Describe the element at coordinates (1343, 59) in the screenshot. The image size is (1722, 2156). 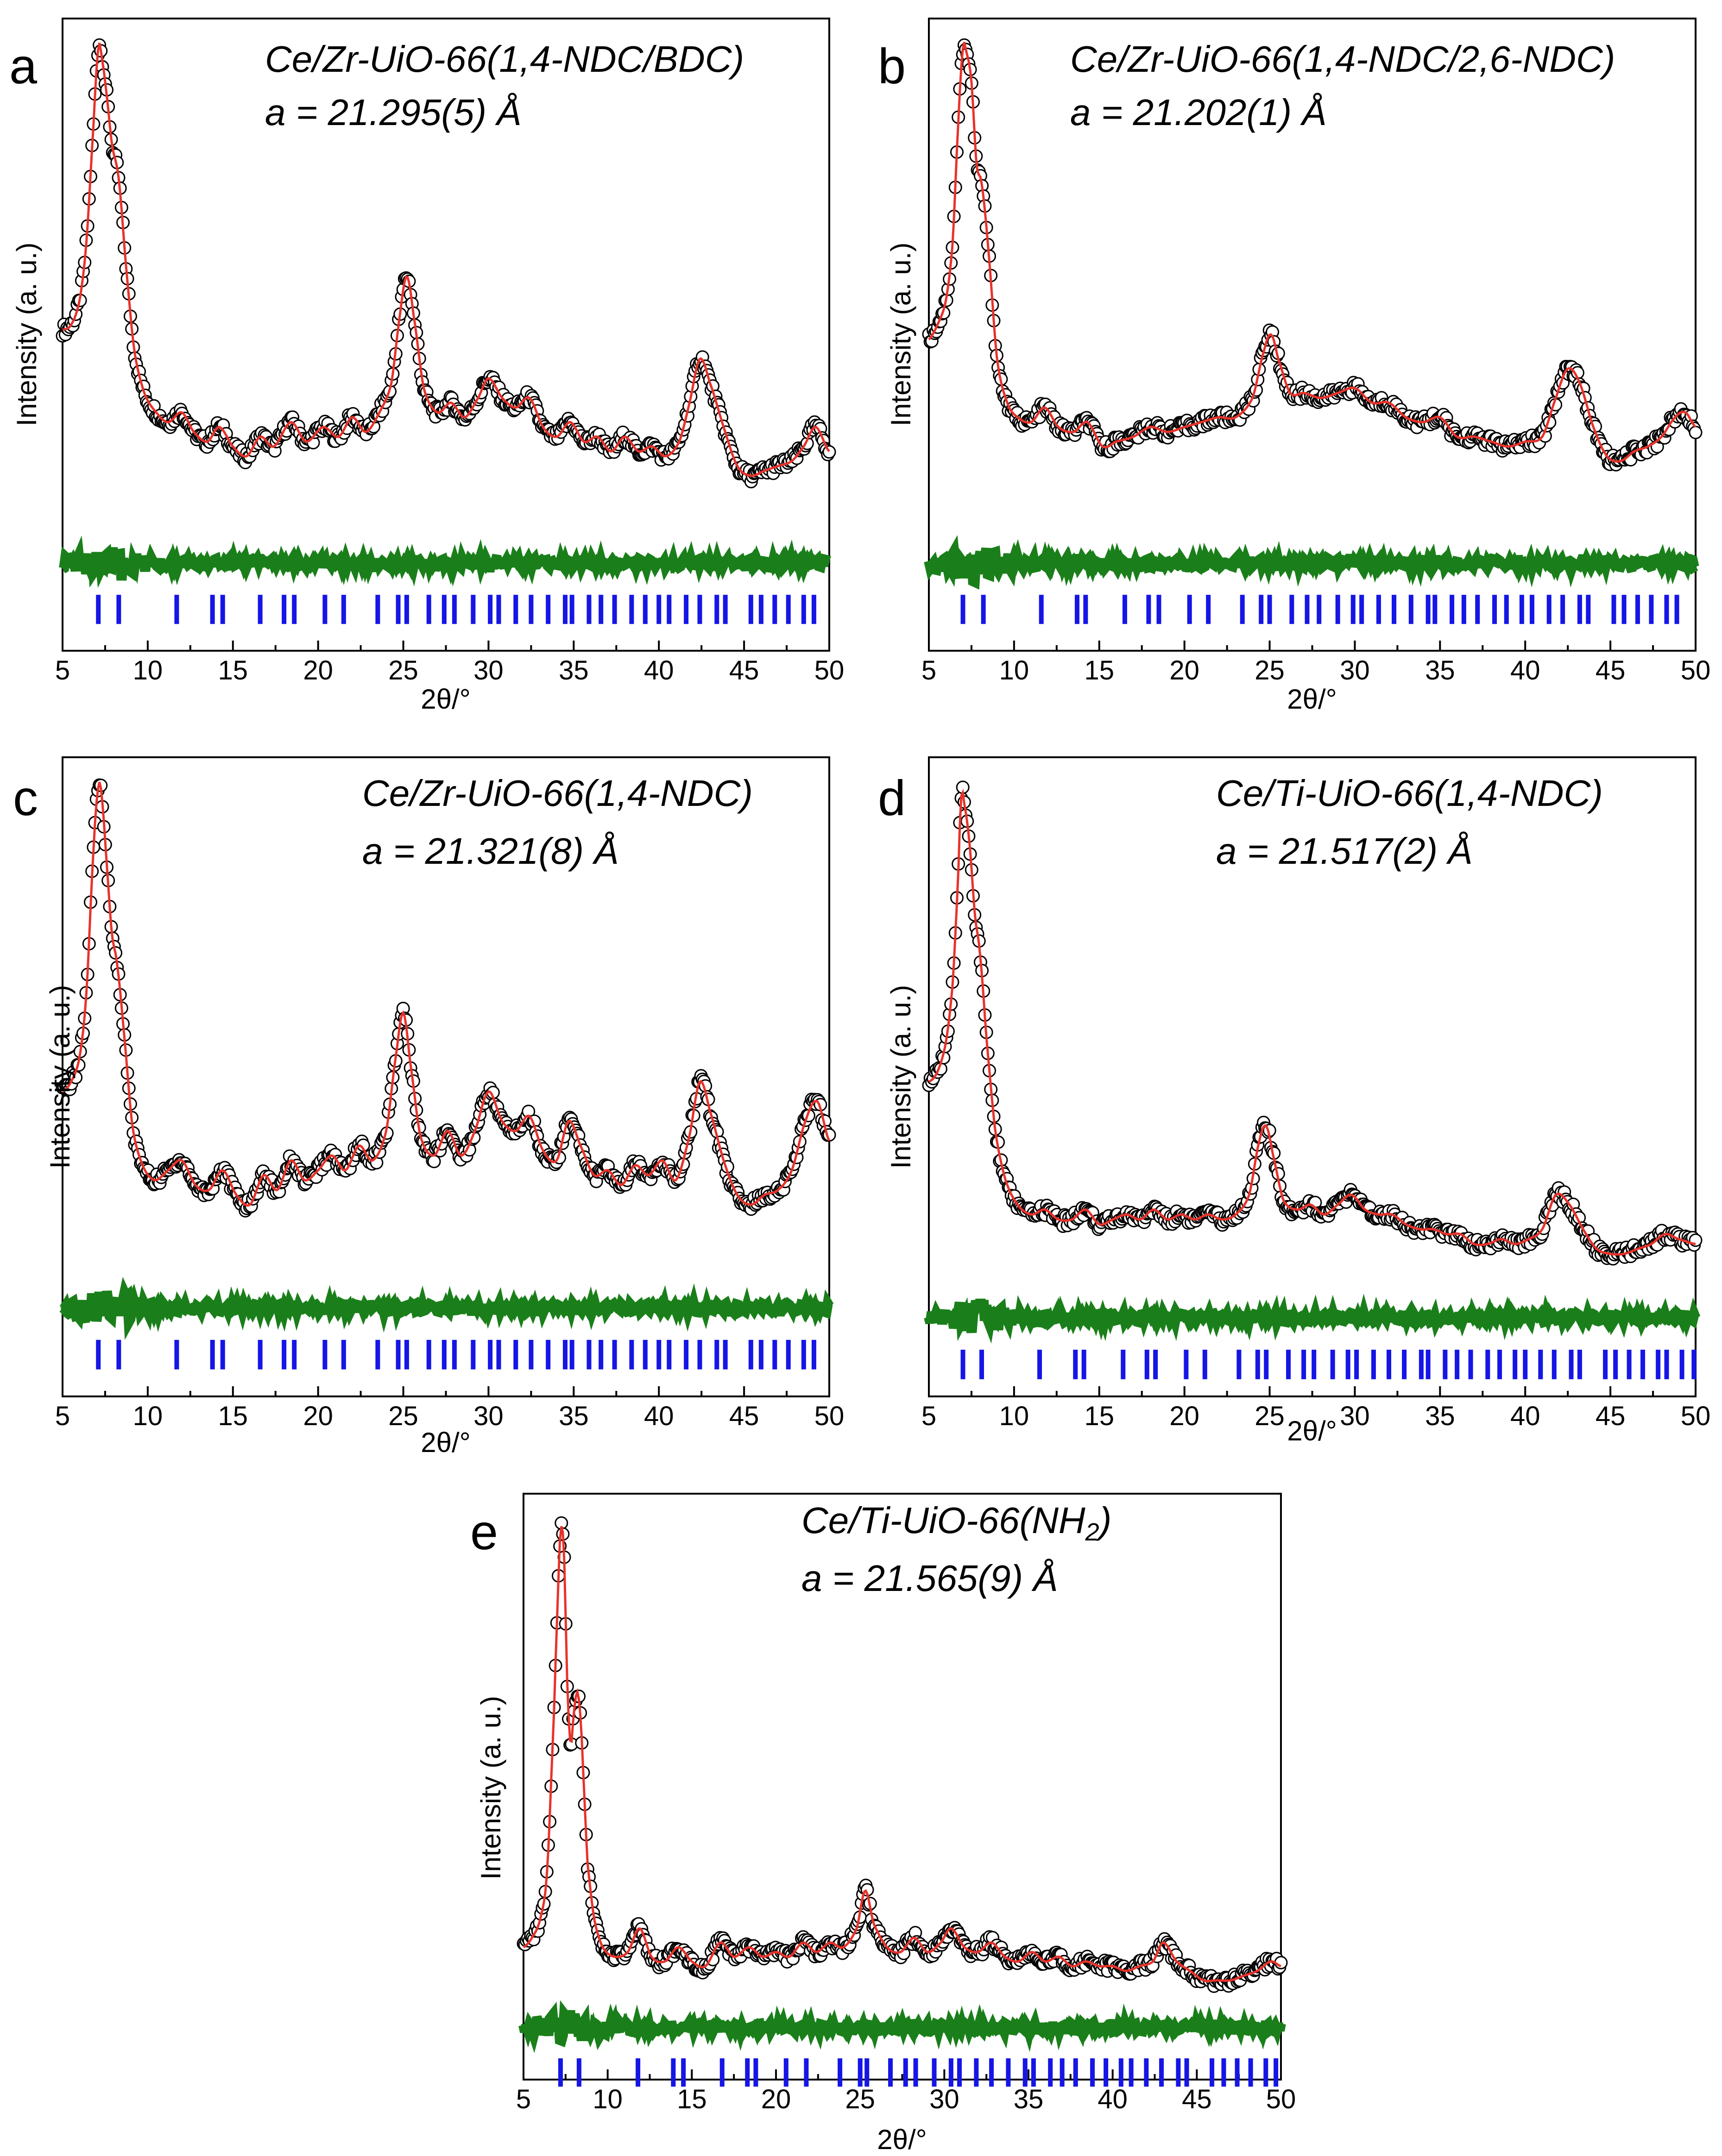
I see `panel-b-title: Ce/Zr-UiO-66(1,4-NDC/2,6-NDC)` at that location.